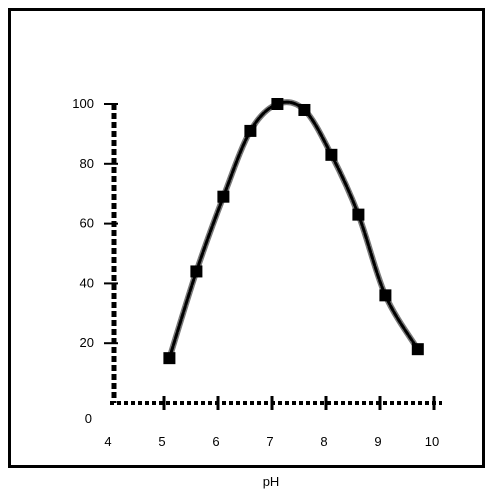  What do you see at coordinates (269, 441) in the screenshot?
I see `x-tick-label-7: 7` at bounding box center [269, 441].